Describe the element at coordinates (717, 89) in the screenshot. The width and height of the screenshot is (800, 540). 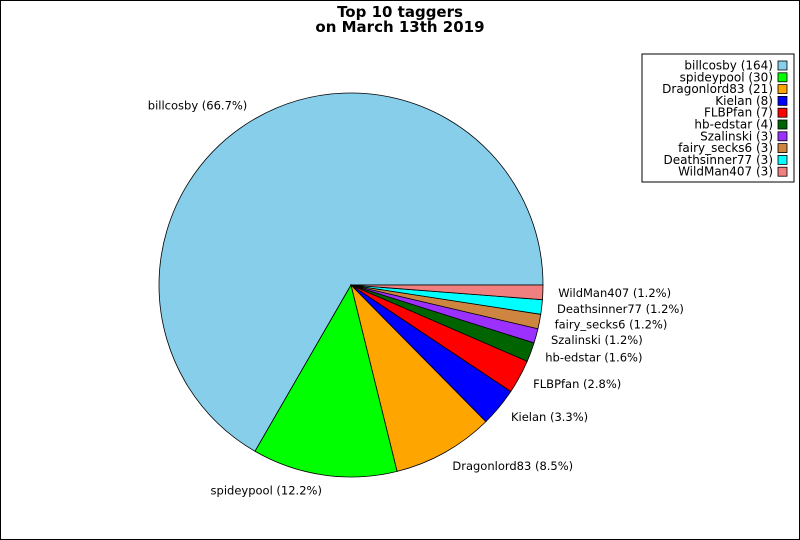
I see `legend-entry-dragonlord83: Dragonlord83 (21)` at that location.